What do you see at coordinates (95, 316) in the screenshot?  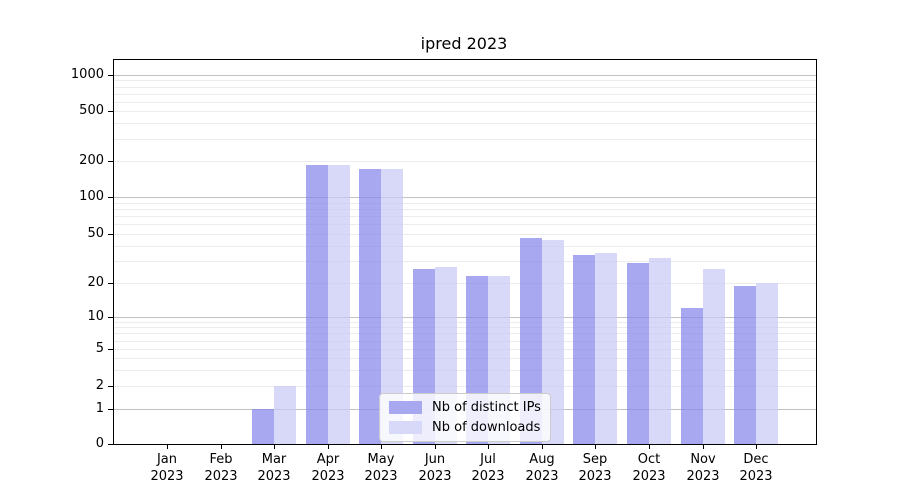 I see `y-tick-label: 10` at bounding box center [95, 316].